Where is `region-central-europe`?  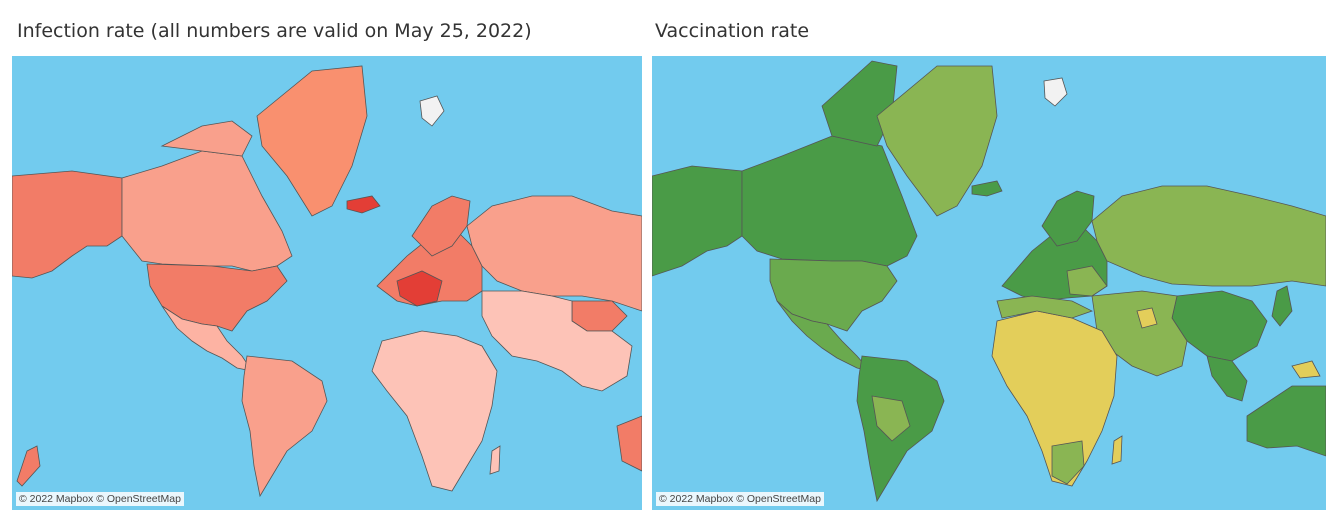 region-central-europe is located at coordinates (419, 288).